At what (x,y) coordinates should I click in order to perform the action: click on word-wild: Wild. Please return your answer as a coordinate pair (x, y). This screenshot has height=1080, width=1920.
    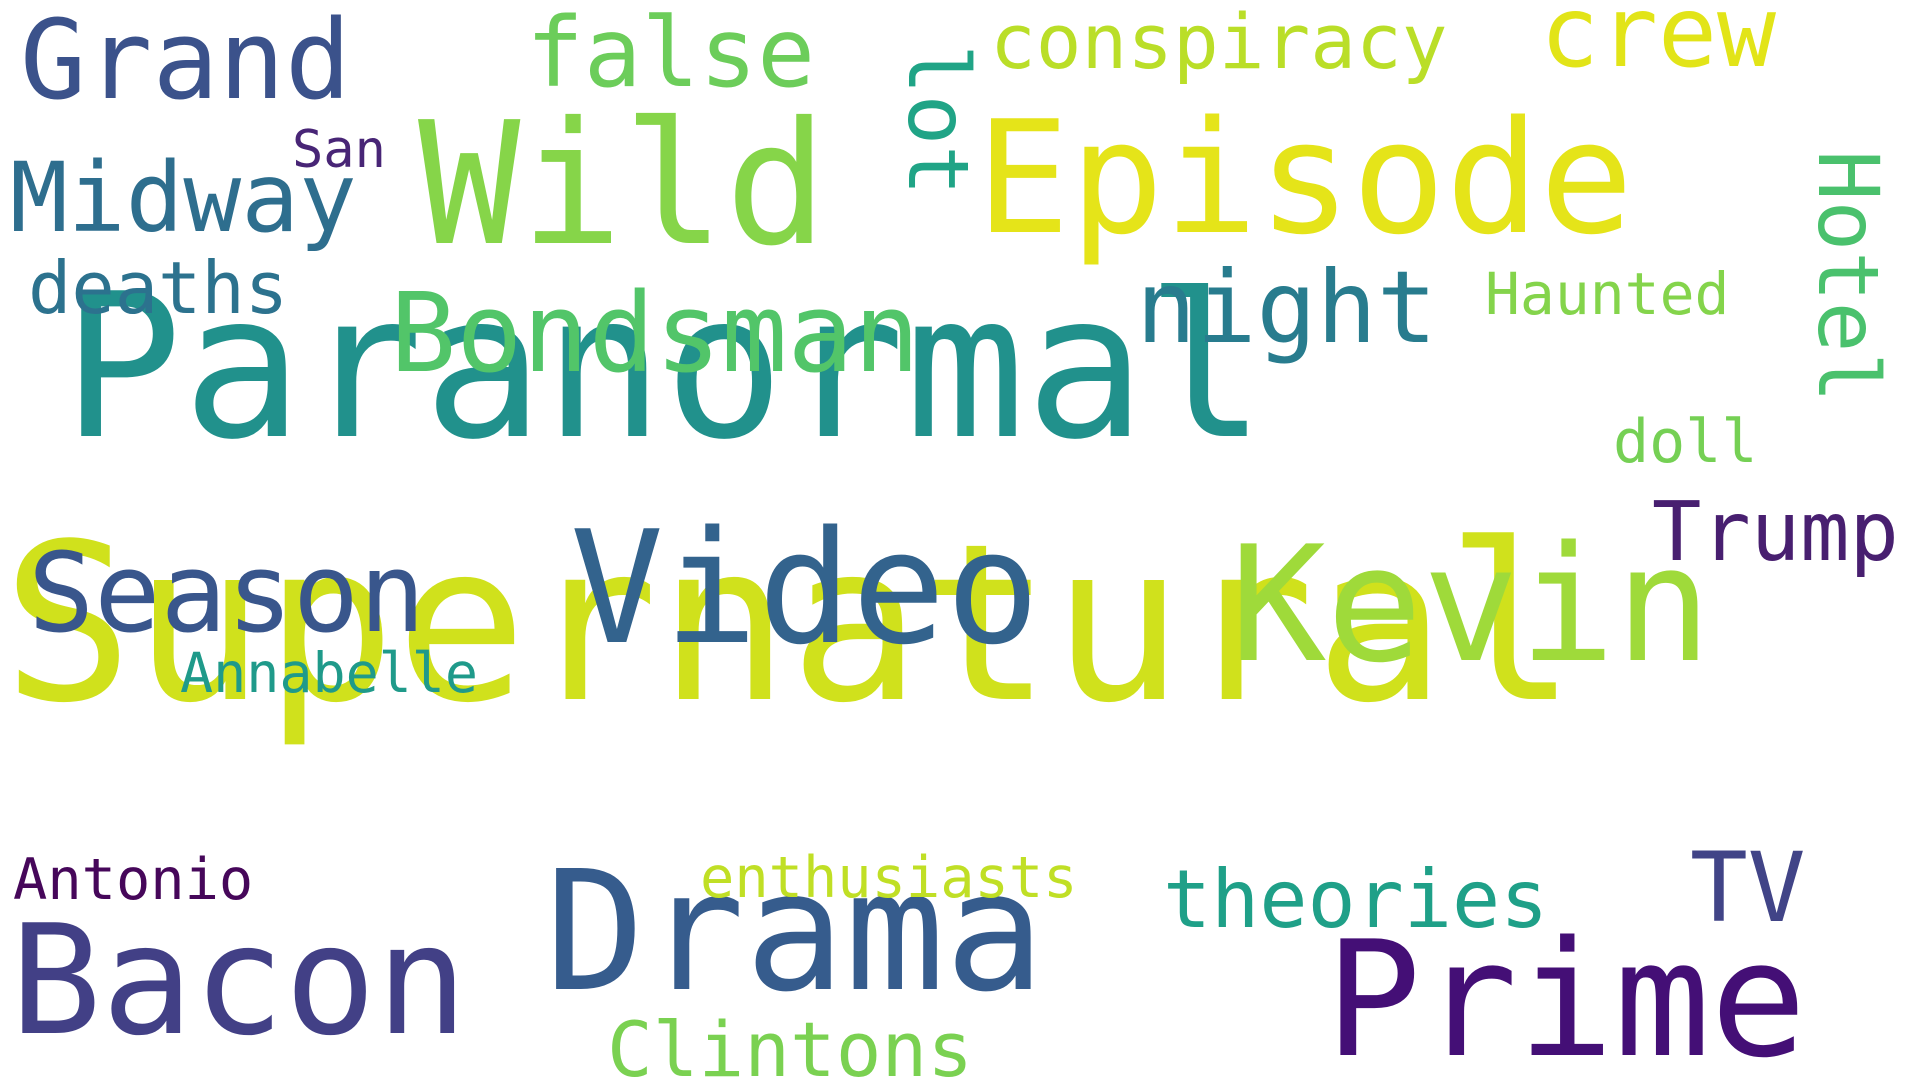
    Looking at the image, I should click on (623, 185).